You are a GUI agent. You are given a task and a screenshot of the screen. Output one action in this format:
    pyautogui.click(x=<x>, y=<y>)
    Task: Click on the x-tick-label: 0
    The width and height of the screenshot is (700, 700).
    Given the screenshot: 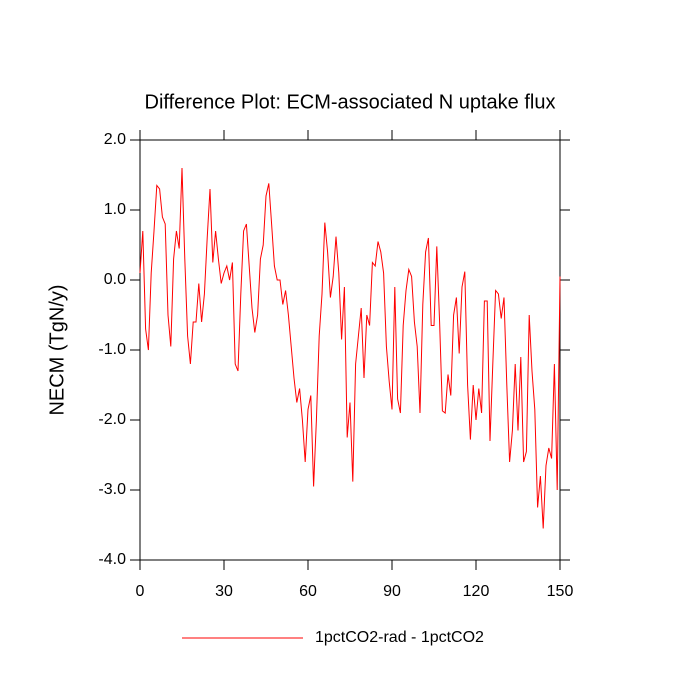 What is the action you would take?
    pyautogui.click(x=140, y=591)
    